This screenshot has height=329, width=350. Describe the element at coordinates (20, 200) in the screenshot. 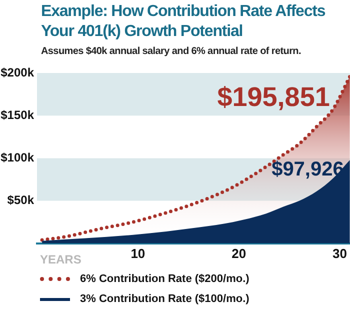

I see `y-tick-label: $50k` at that location.